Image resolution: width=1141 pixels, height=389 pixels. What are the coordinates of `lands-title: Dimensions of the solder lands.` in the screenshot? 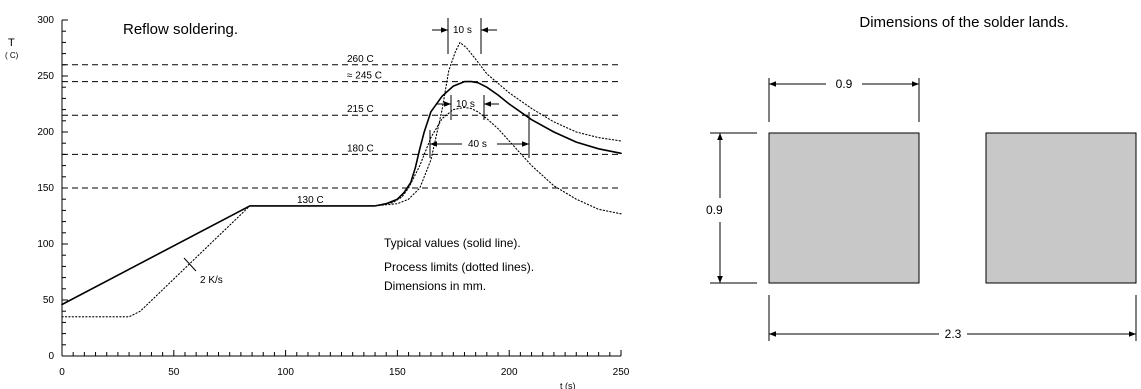 It's located at (963, 22).